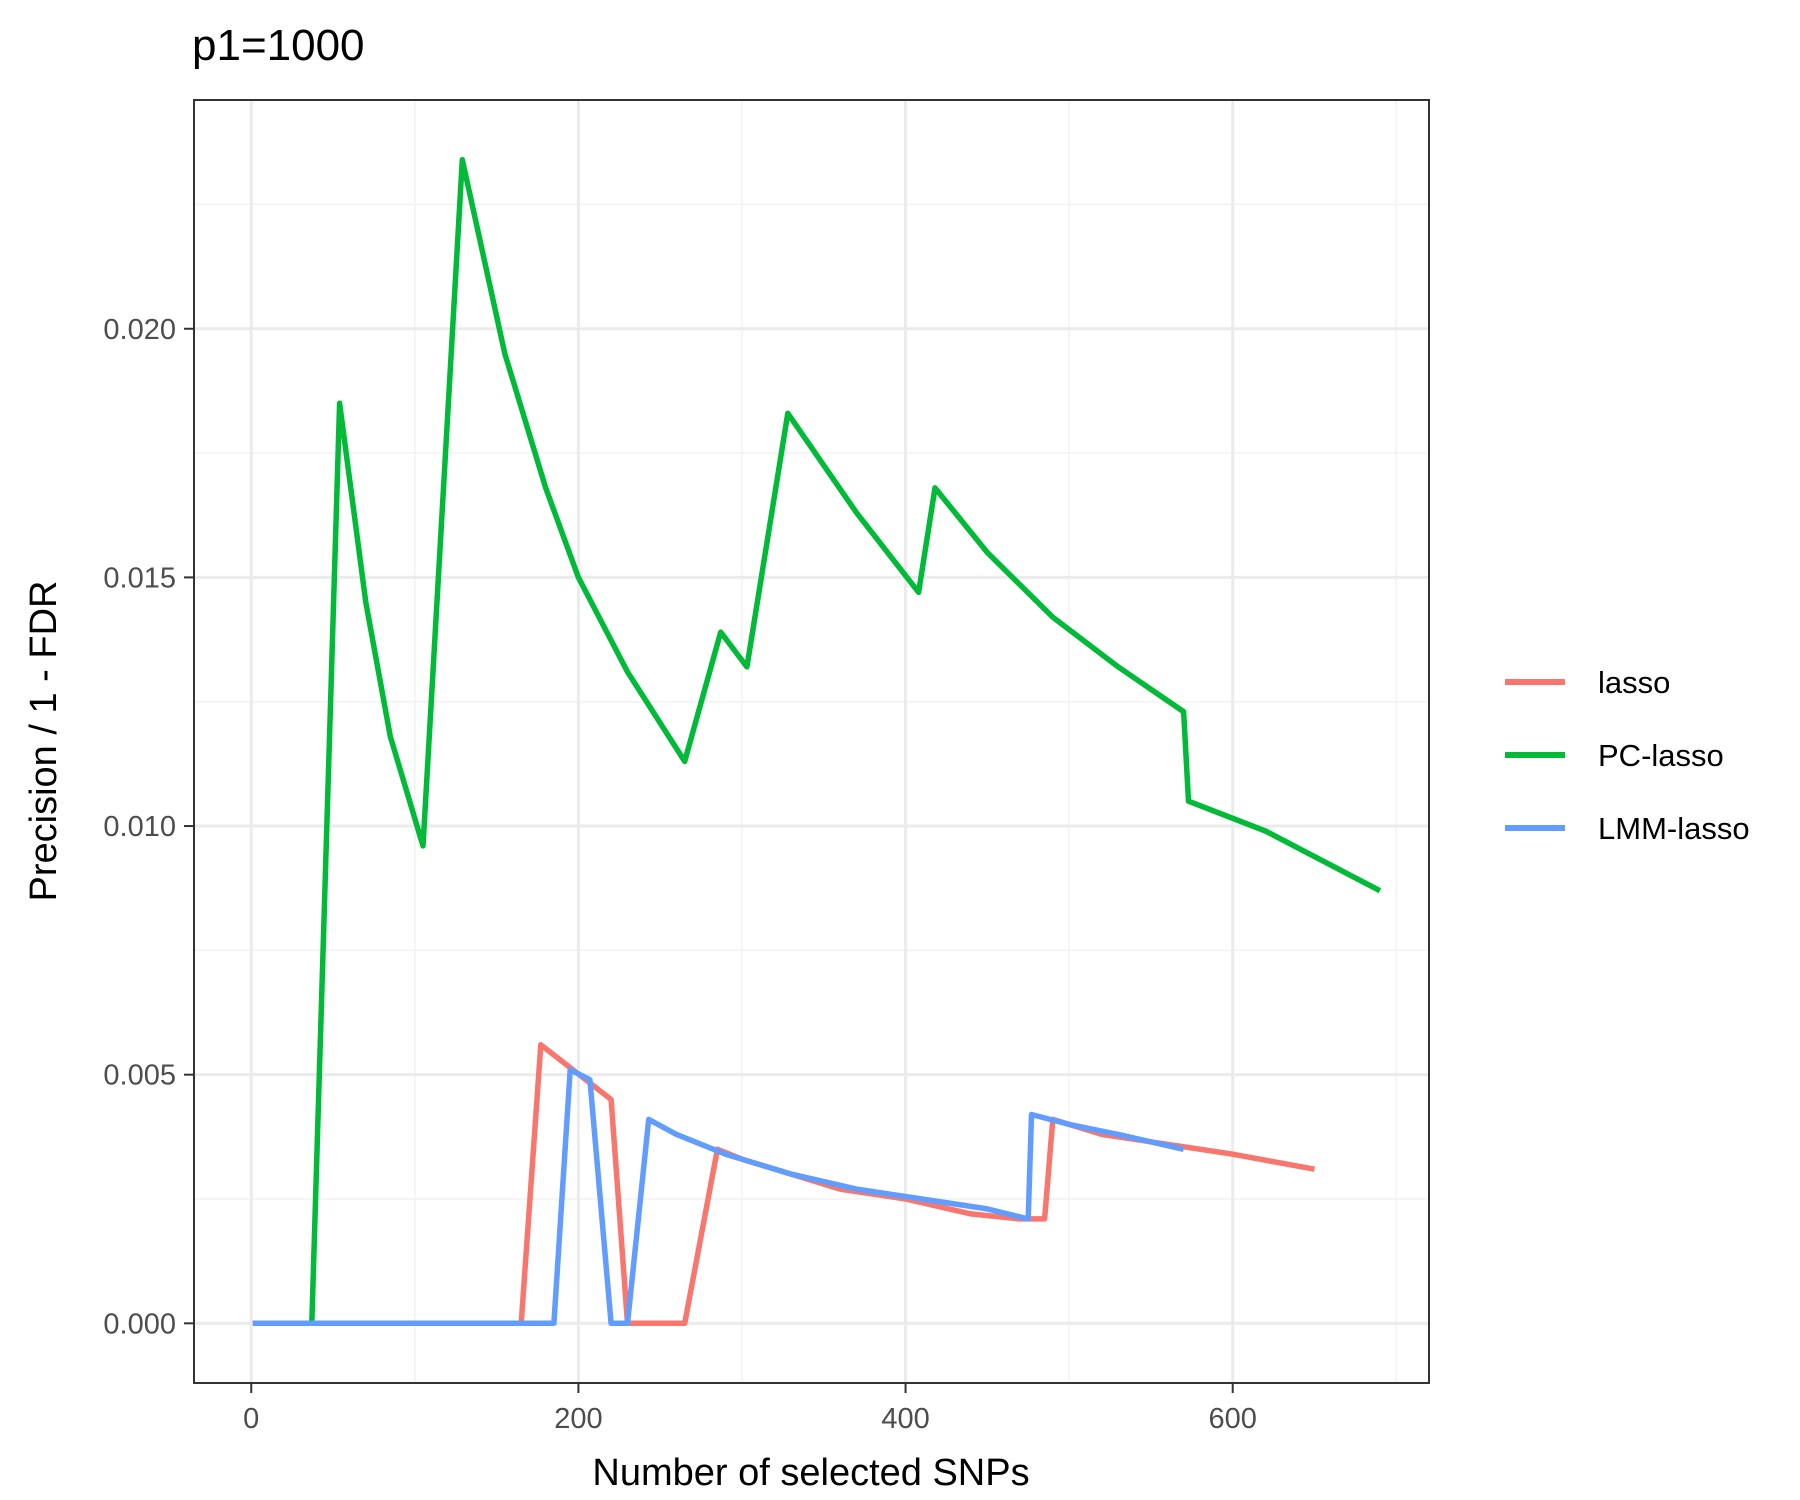 The width and height of the screenshot is (1800, 1500). I want to click on x-tick-label: 0, so click(251, 1419).